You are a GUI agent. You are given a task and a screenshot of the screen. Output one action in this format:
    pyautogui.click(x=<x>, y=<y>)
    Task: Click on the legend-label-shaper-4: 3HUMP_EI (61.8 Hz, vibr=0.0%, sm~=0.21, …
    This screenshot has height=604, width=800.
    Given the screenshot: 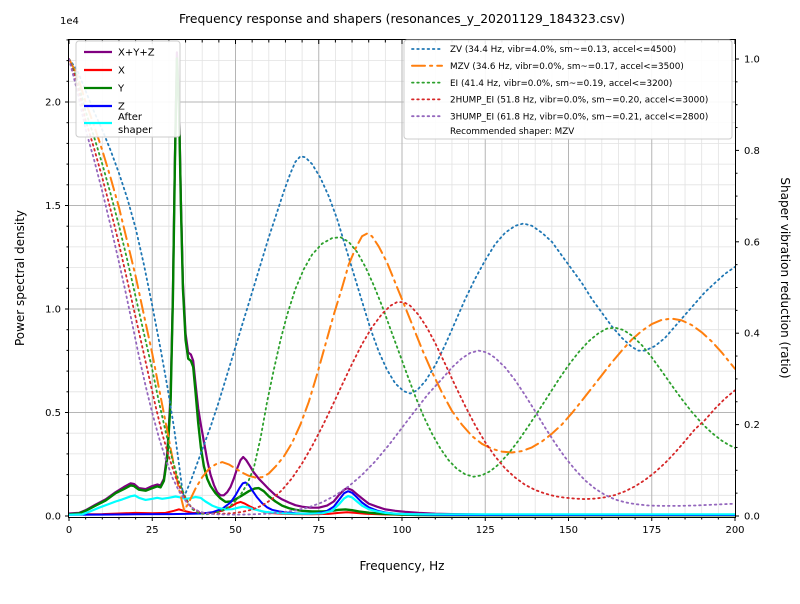 What is the action you would take?
    pyautogui.click(x=579, y=117)
    